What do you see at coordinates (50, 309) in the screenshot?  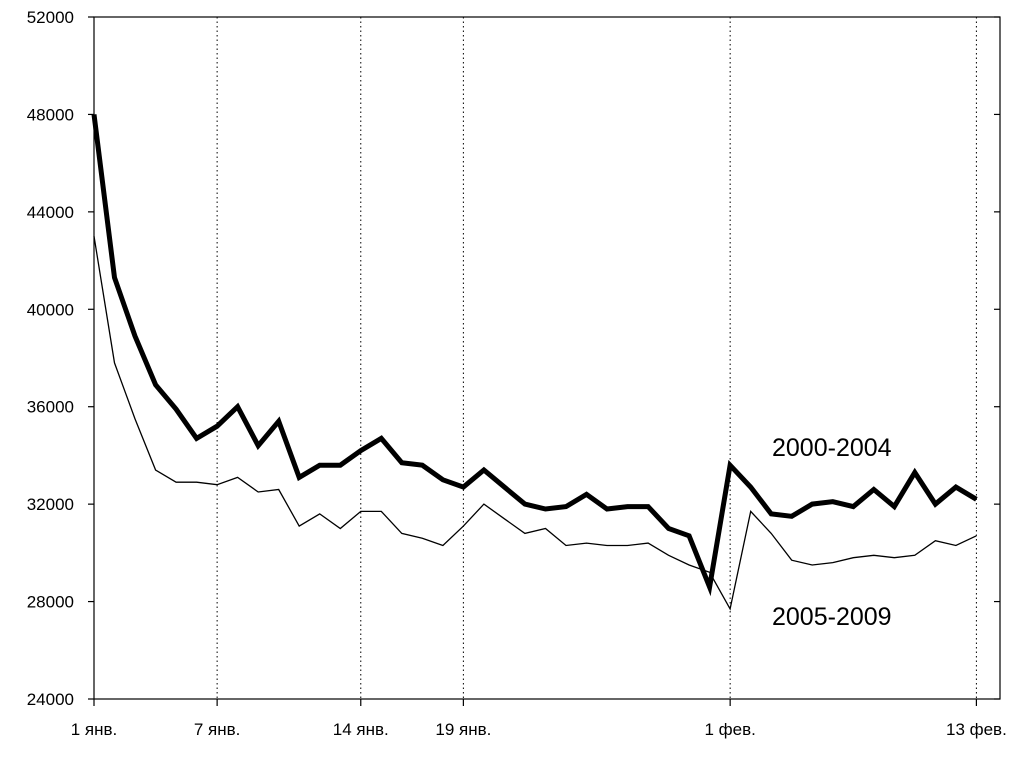 I see `y-tick-label: 40000` at bounding box center [50, 309].